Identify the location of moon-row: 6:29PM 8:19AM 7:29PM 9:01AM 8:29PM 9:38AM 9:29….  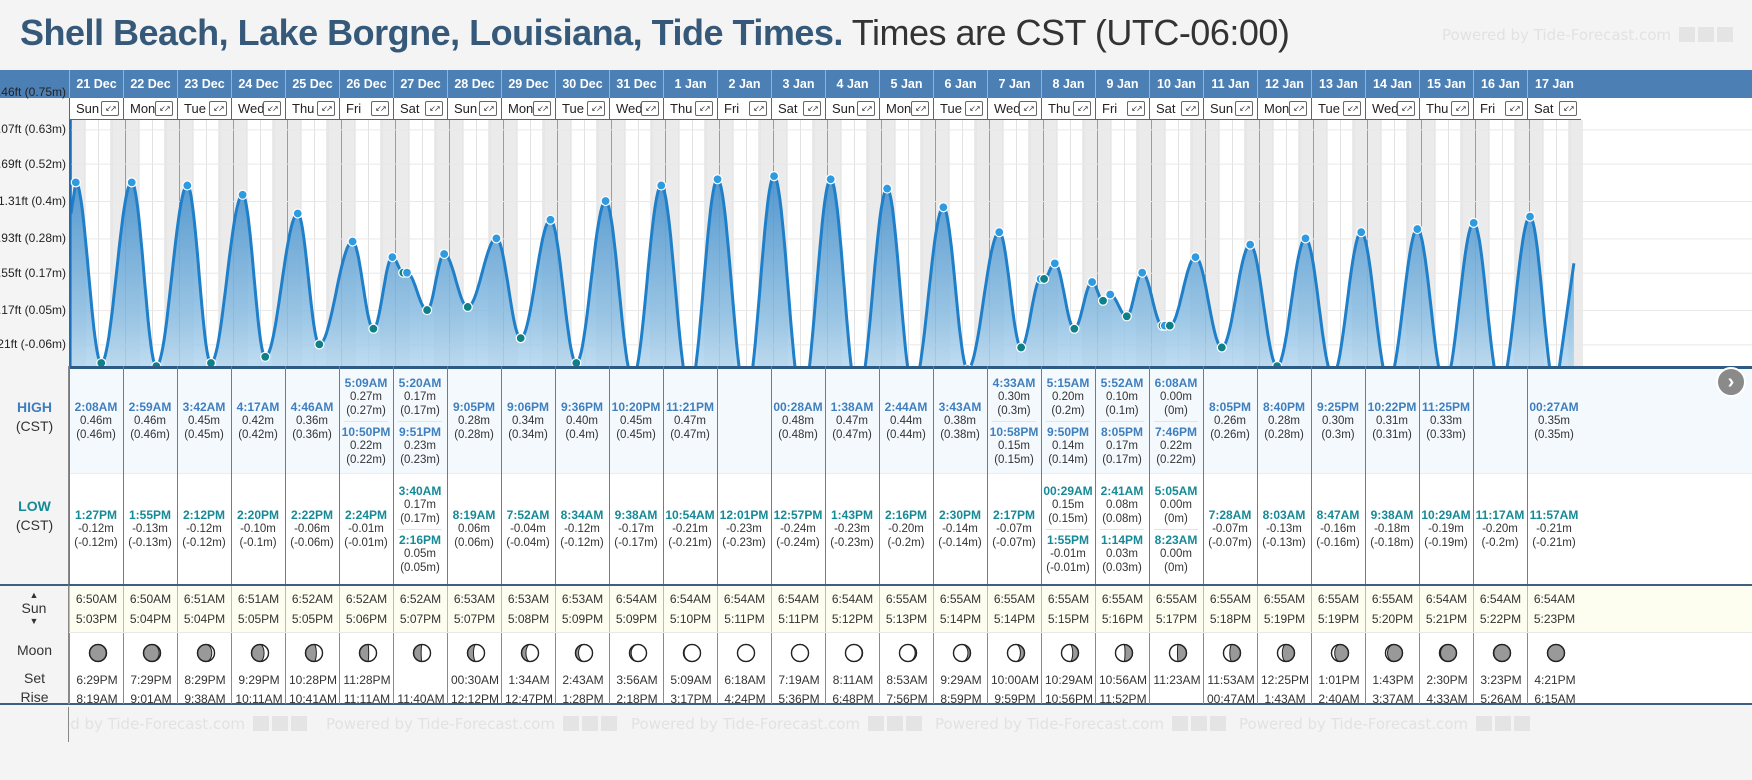
(910, 669).